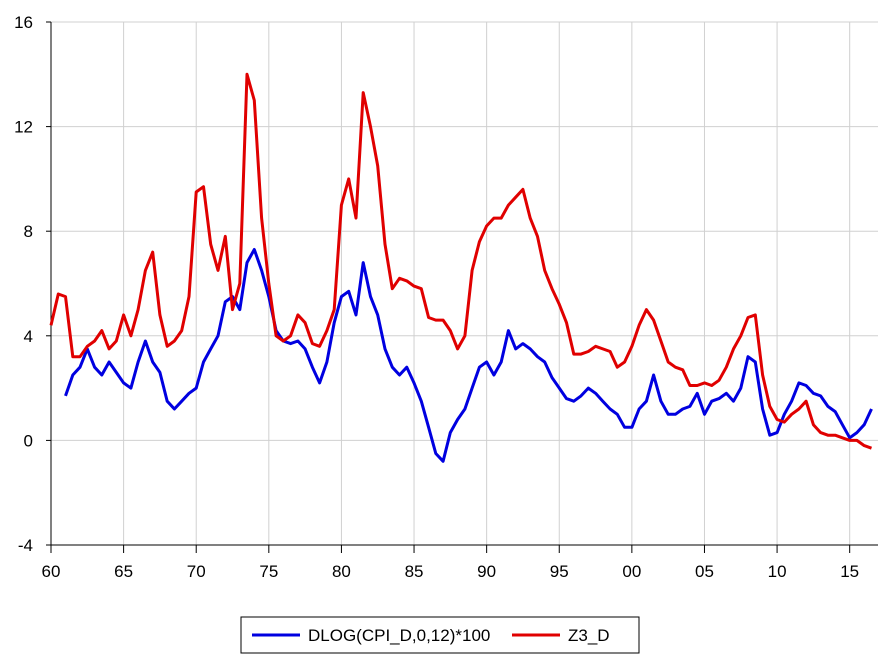 The image size is (879, 655). I want to click on y-tick-label: 16, so click(23, 22).